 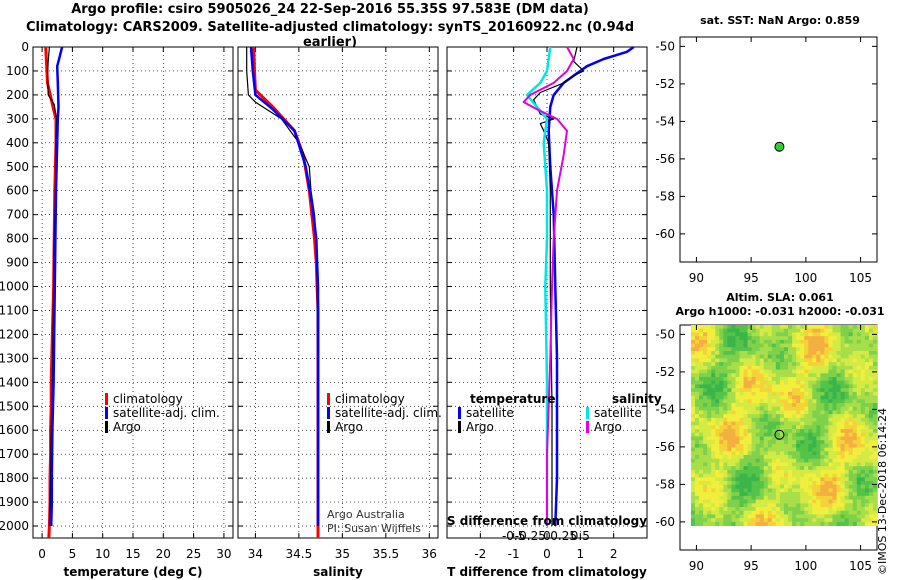 What do you see at coordinates (349, 427) in the screenshot?
I see `sal-legend-label: Argo` at bounding box center [349, 427].